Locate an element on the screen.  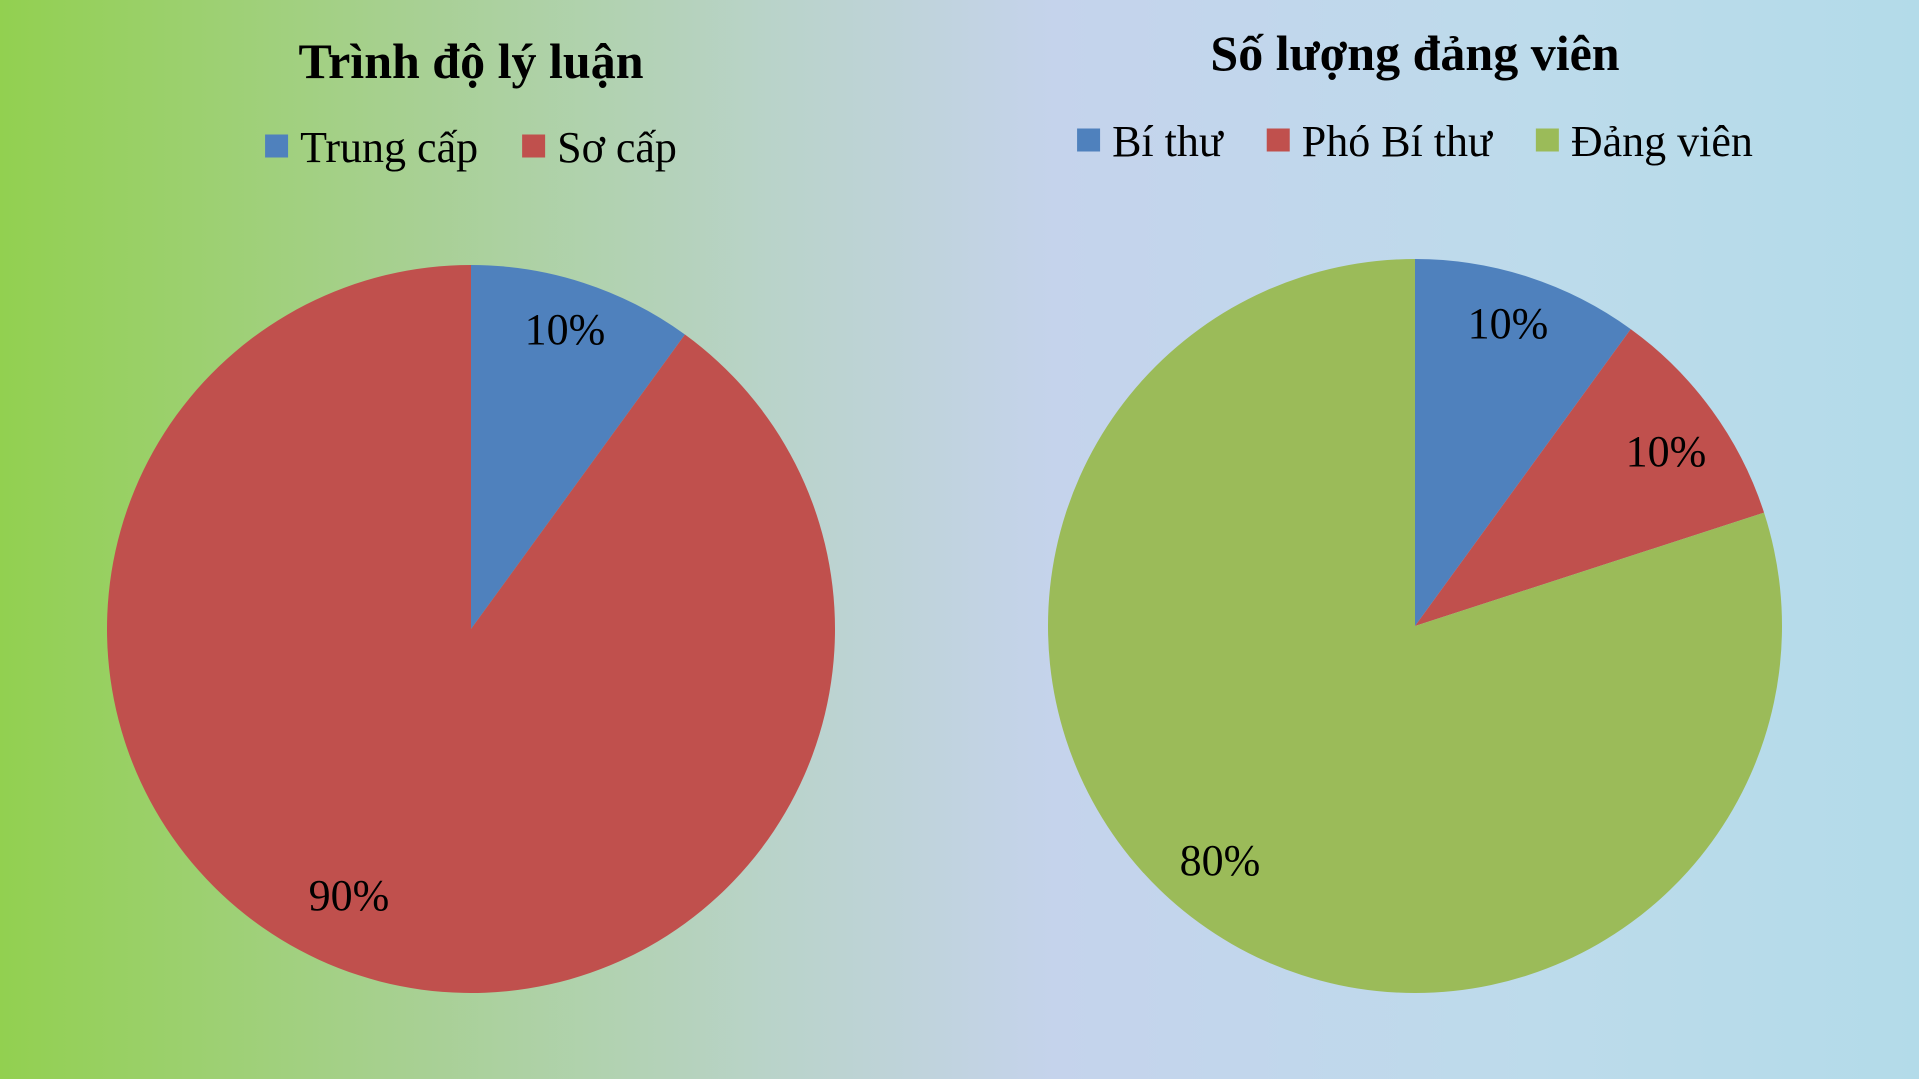
legend: Trung cấp Sơ cấp is located at coordinates (471, 147).